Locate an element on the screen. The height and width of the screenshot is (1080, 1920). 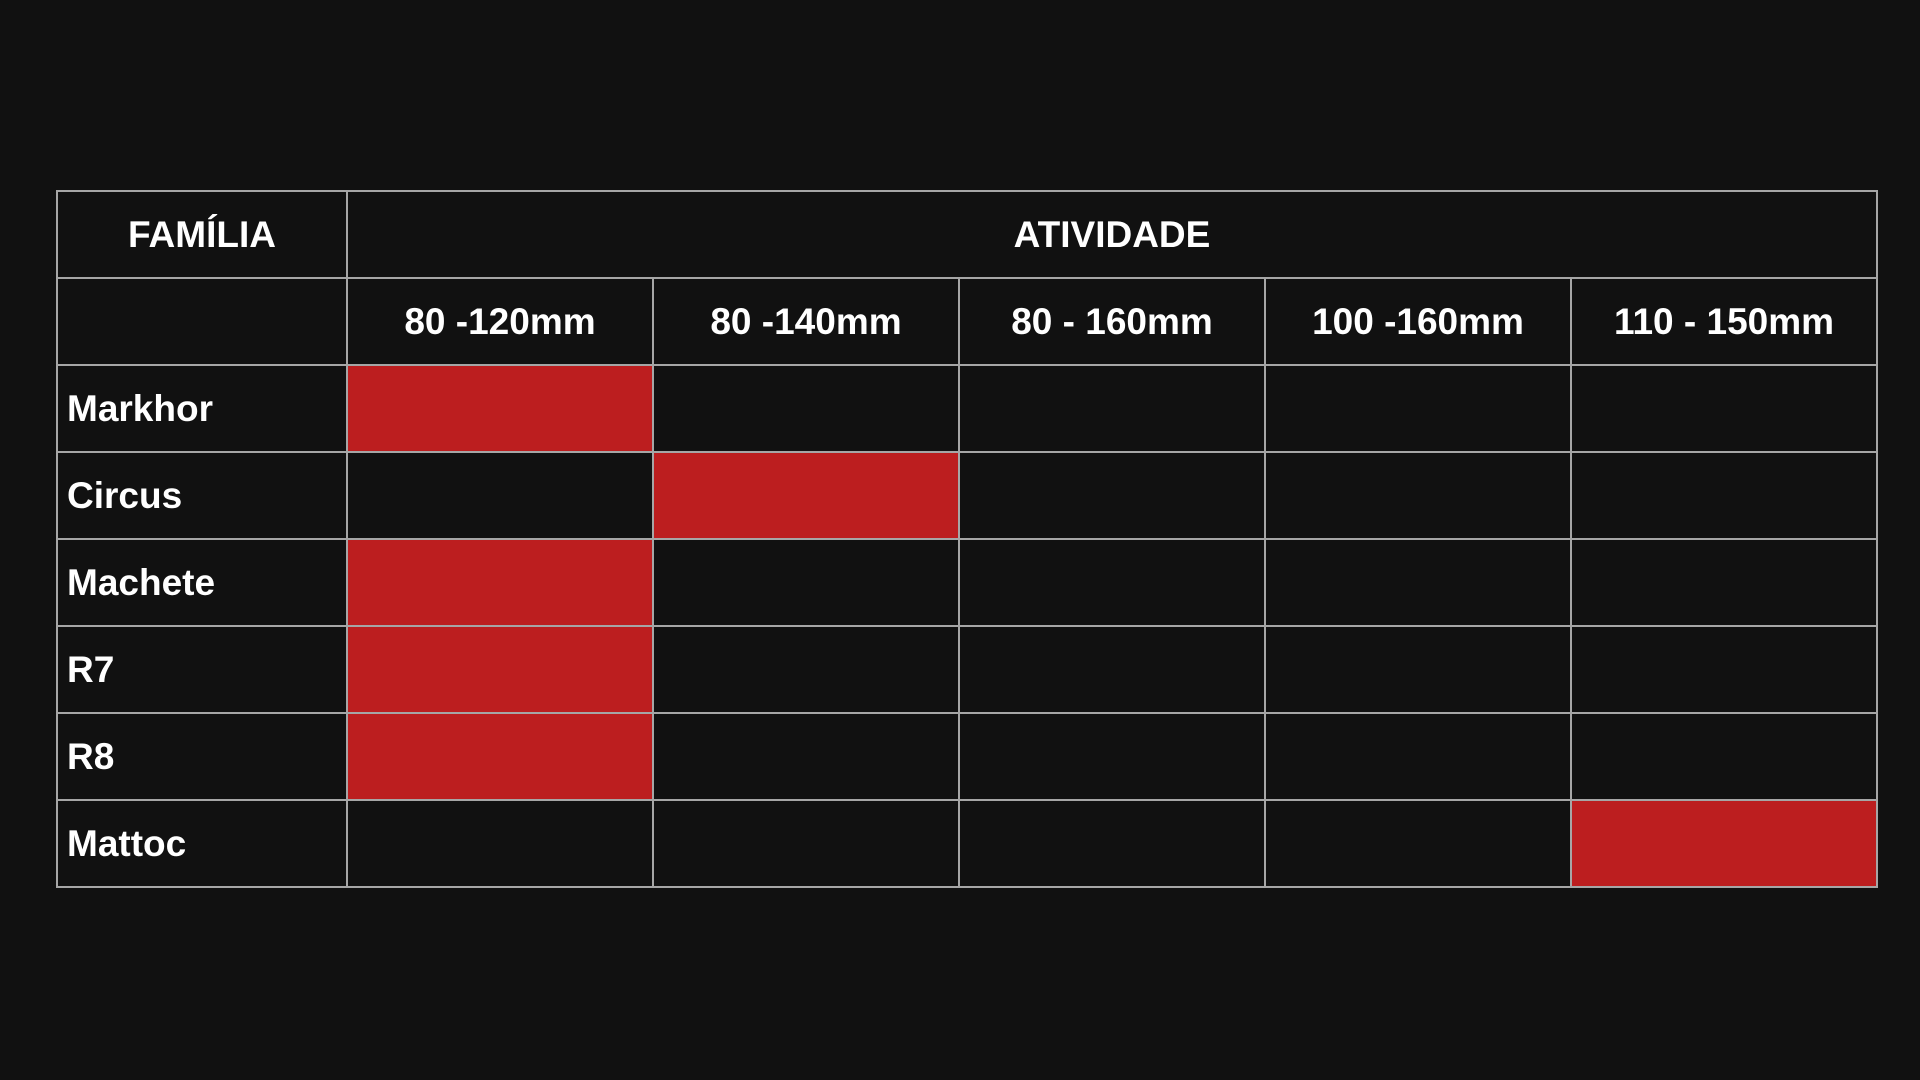
range-header: 80 -140mm is located at coordinates (806, 321).